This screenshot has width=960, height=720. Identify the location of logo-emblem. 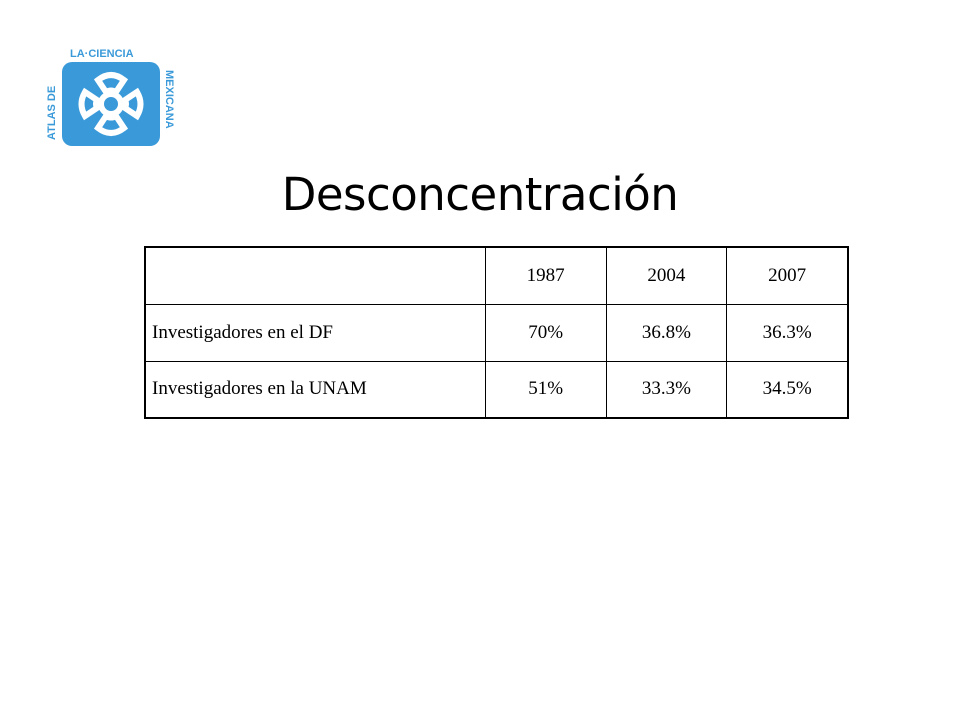
(111, 104).